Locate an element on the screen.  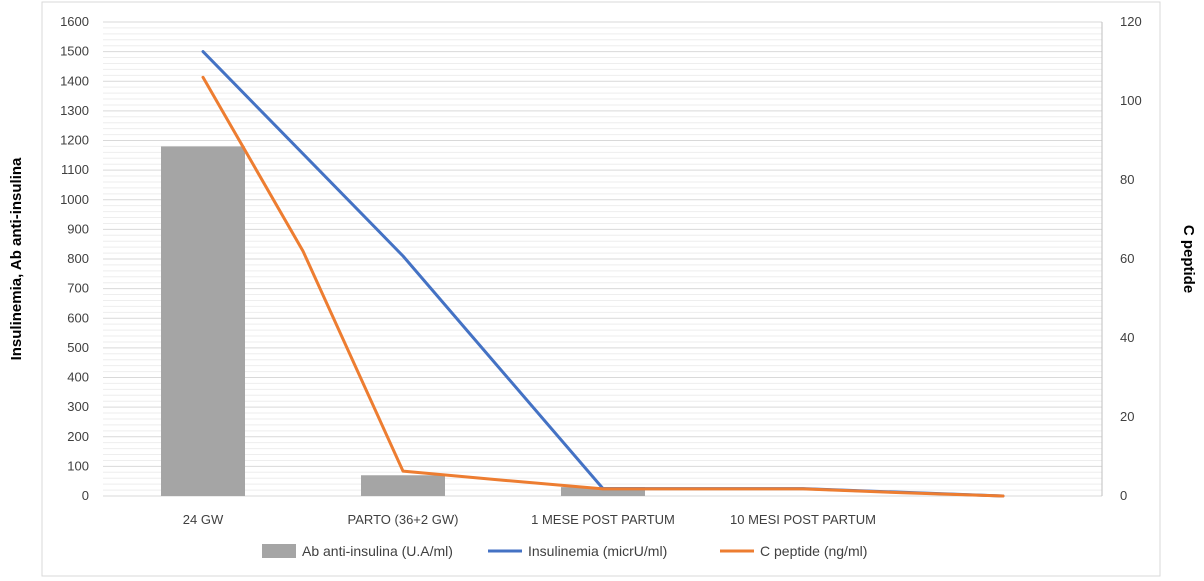
legend-label: C peptide (ng/ml) is located at coordinates (813, 551).